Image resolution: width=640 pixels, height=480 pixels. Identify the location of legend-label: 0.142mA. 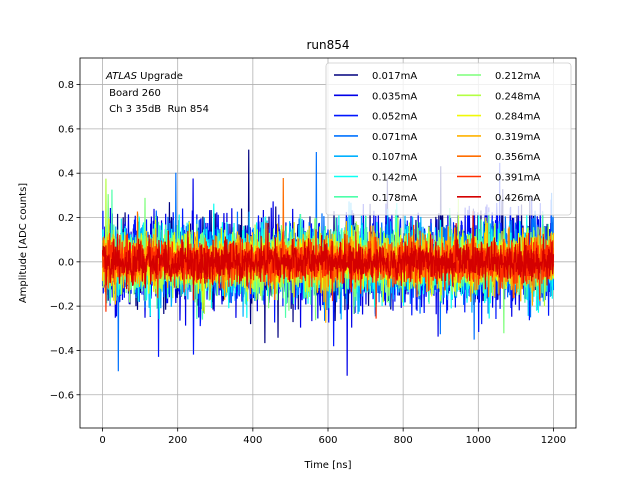
(394, 178).